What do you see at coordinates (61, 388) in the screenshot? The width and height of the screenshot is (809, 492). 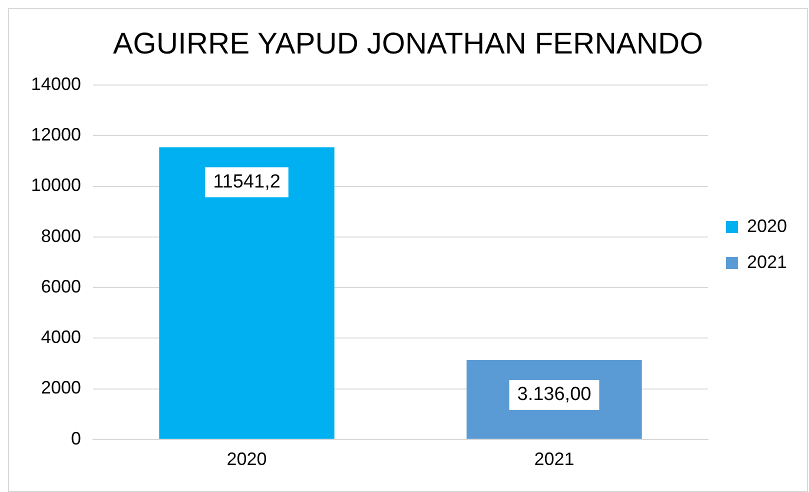 I see `y-tick-label: 2000` at bounding box center [61, 388].